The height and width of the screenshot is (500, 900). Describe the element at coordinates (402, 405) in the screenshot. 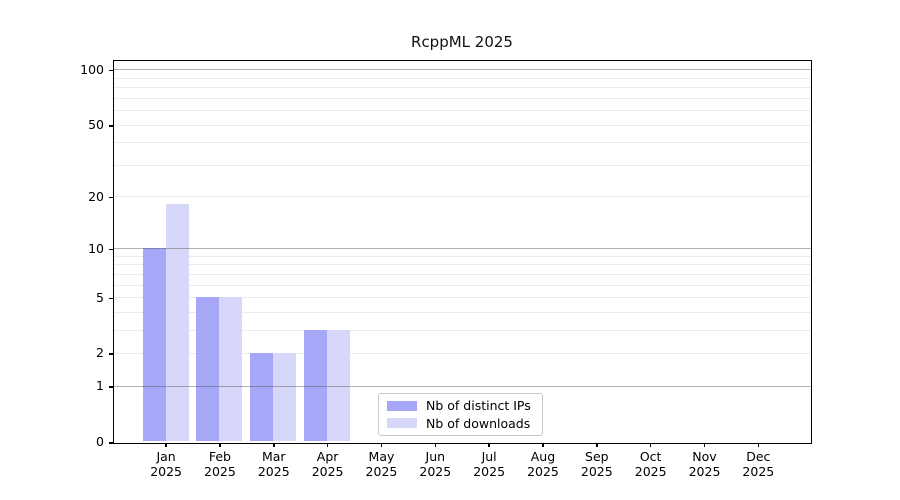

I see `legend-swatch-distinct-ips-icon` at that location.